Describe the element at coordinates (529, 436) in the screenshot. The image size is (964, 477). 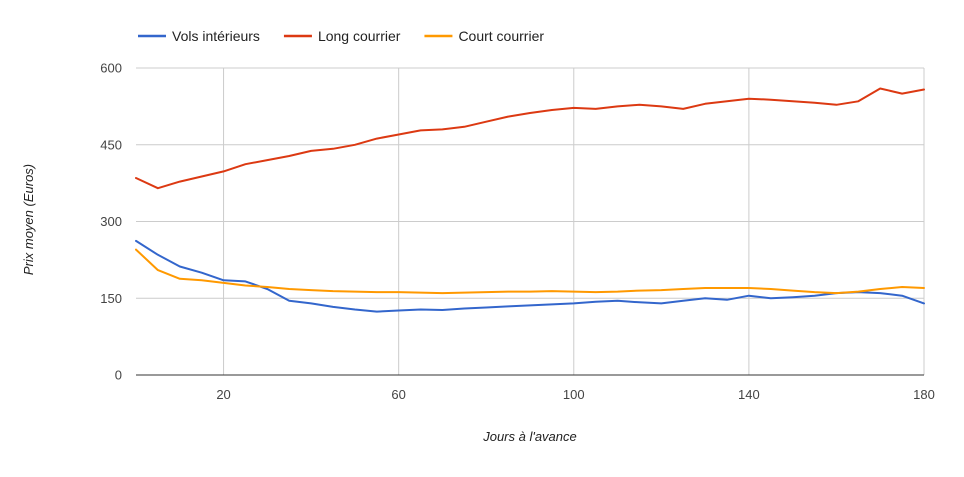
I see `x-axis-title: Jours à l'avance` at that location.